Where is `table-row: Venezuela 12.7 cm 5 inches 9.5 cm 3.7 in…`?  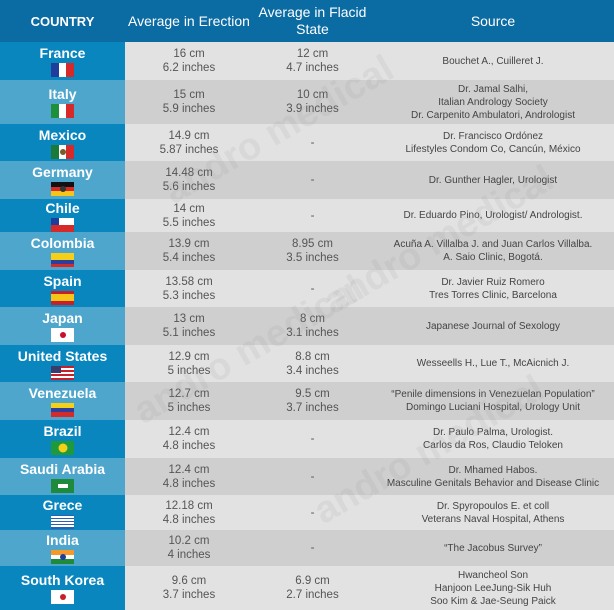
table-row: Venezuela 12.7 cm 5 inches 9.5 cm 3.7 in… is located at coordinates (307, 401).